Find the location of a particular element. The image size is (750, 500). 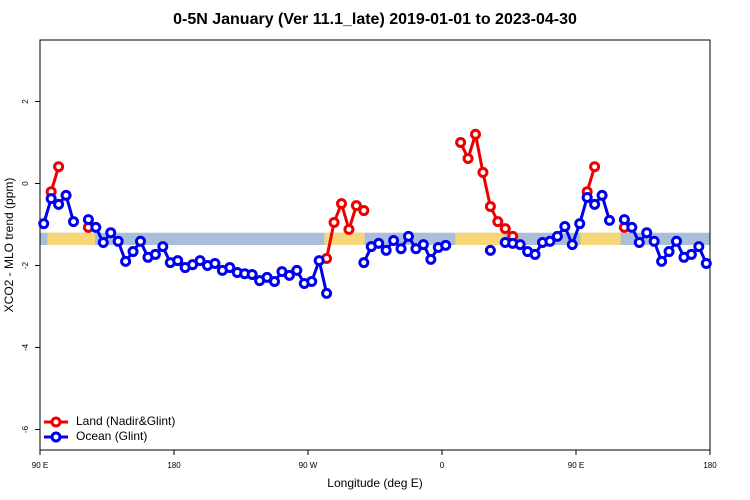

legend-label: Ocean (Glint) is located at coordinates (111, 436).